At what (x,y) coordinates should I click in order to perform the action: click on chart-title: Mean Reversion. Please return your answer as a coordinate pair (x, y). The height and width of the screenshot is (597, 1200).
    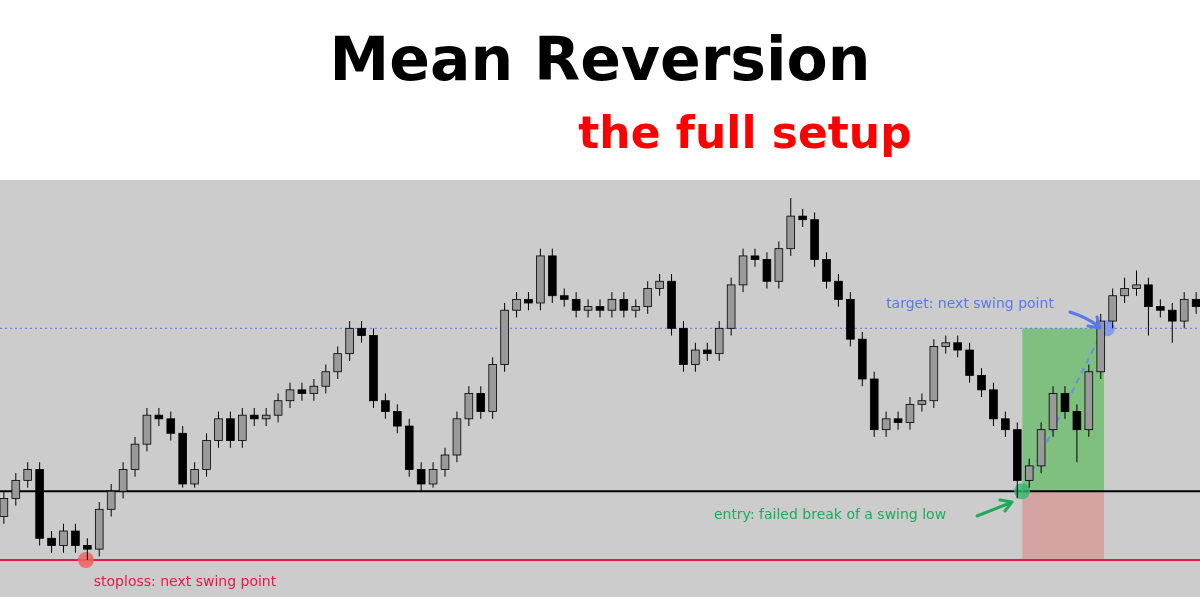
    Looking at the image, I should click on (600, 59).